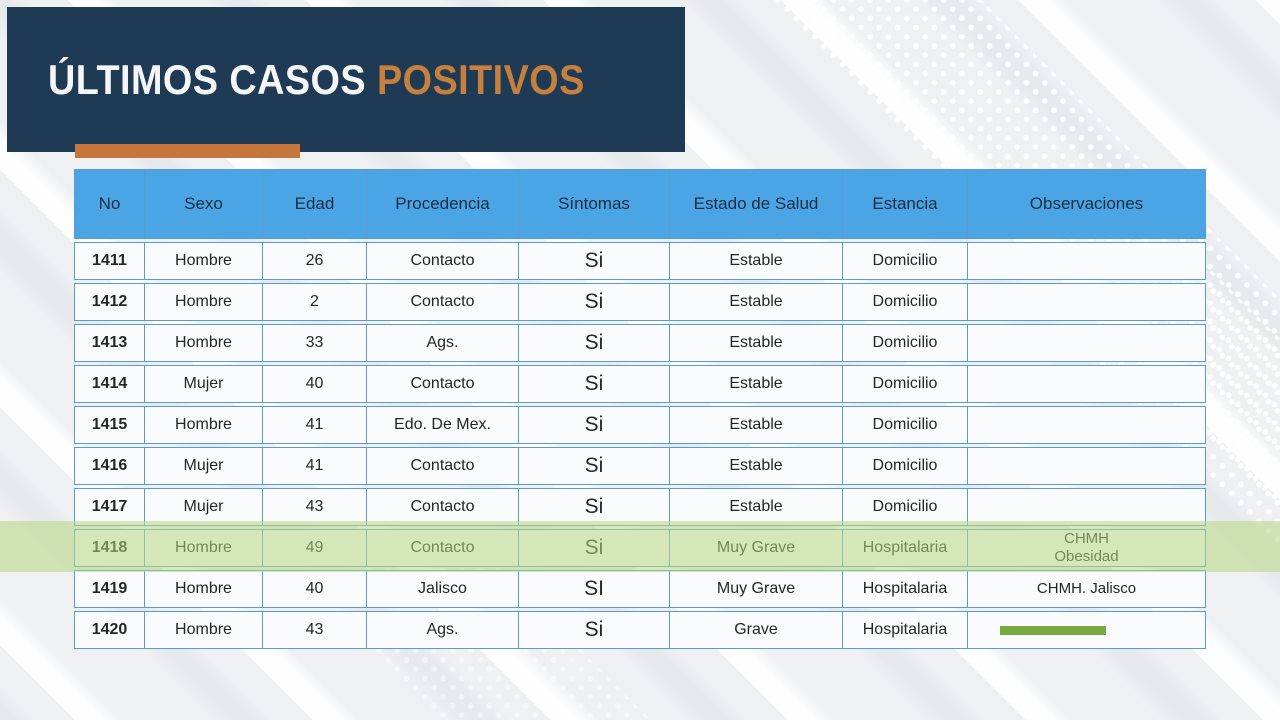 The height and width of the screenshot is (720, 1280). I want to click on cell-estado-de-salud: Grave, so click(756, 630).